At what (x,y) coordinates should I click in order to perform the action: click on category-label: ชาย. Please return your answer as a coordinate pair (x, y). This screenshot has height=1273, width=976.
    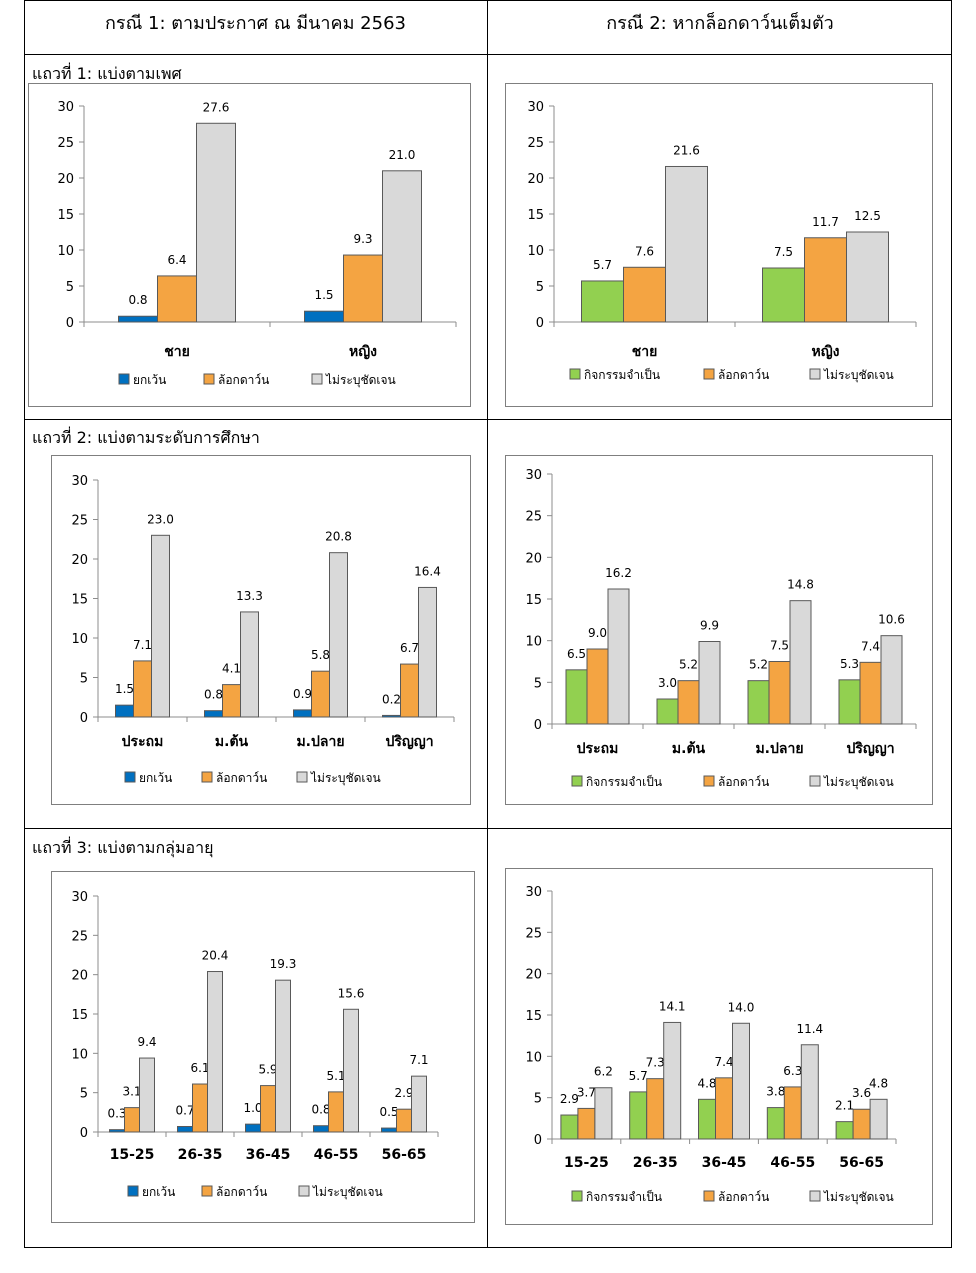
    Looking at the image, I should click on (645, 352).